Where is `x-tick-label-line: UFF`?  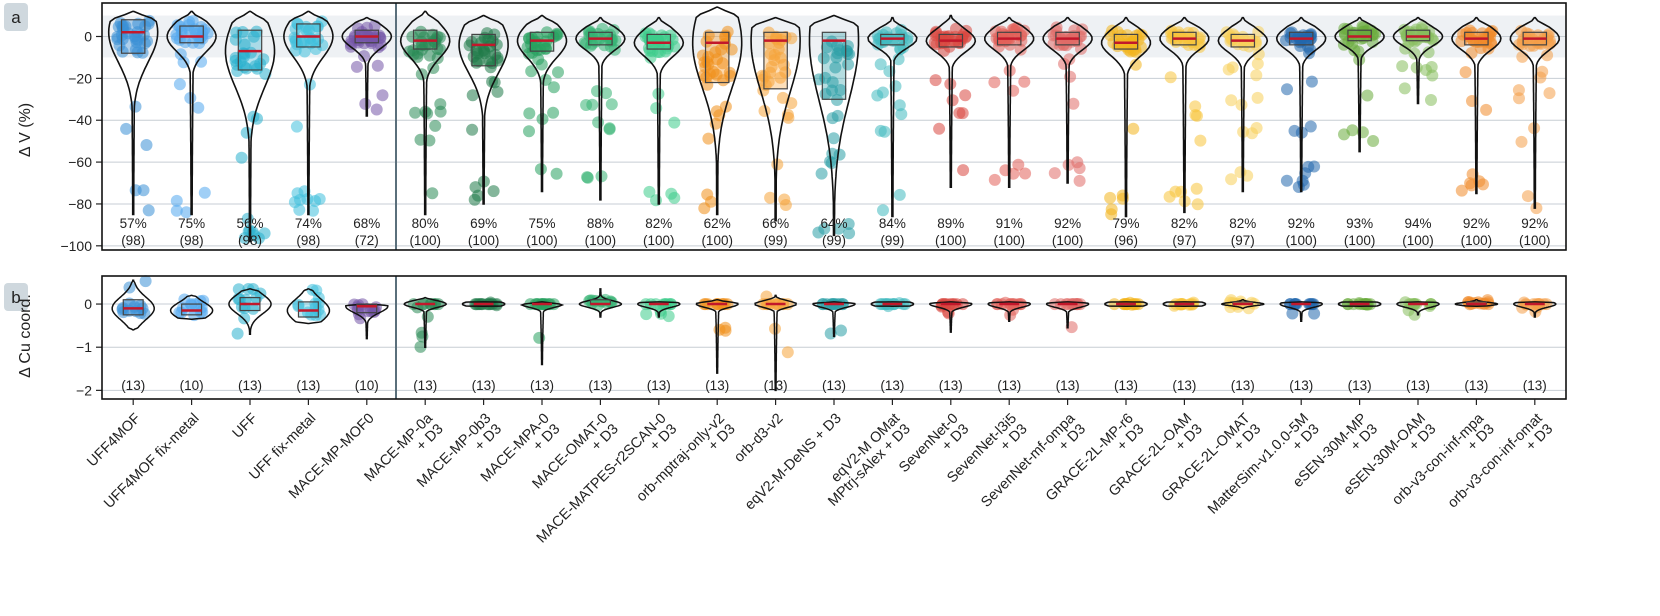 x-tick-label-line: UFF is located at coordinates (245, 425).